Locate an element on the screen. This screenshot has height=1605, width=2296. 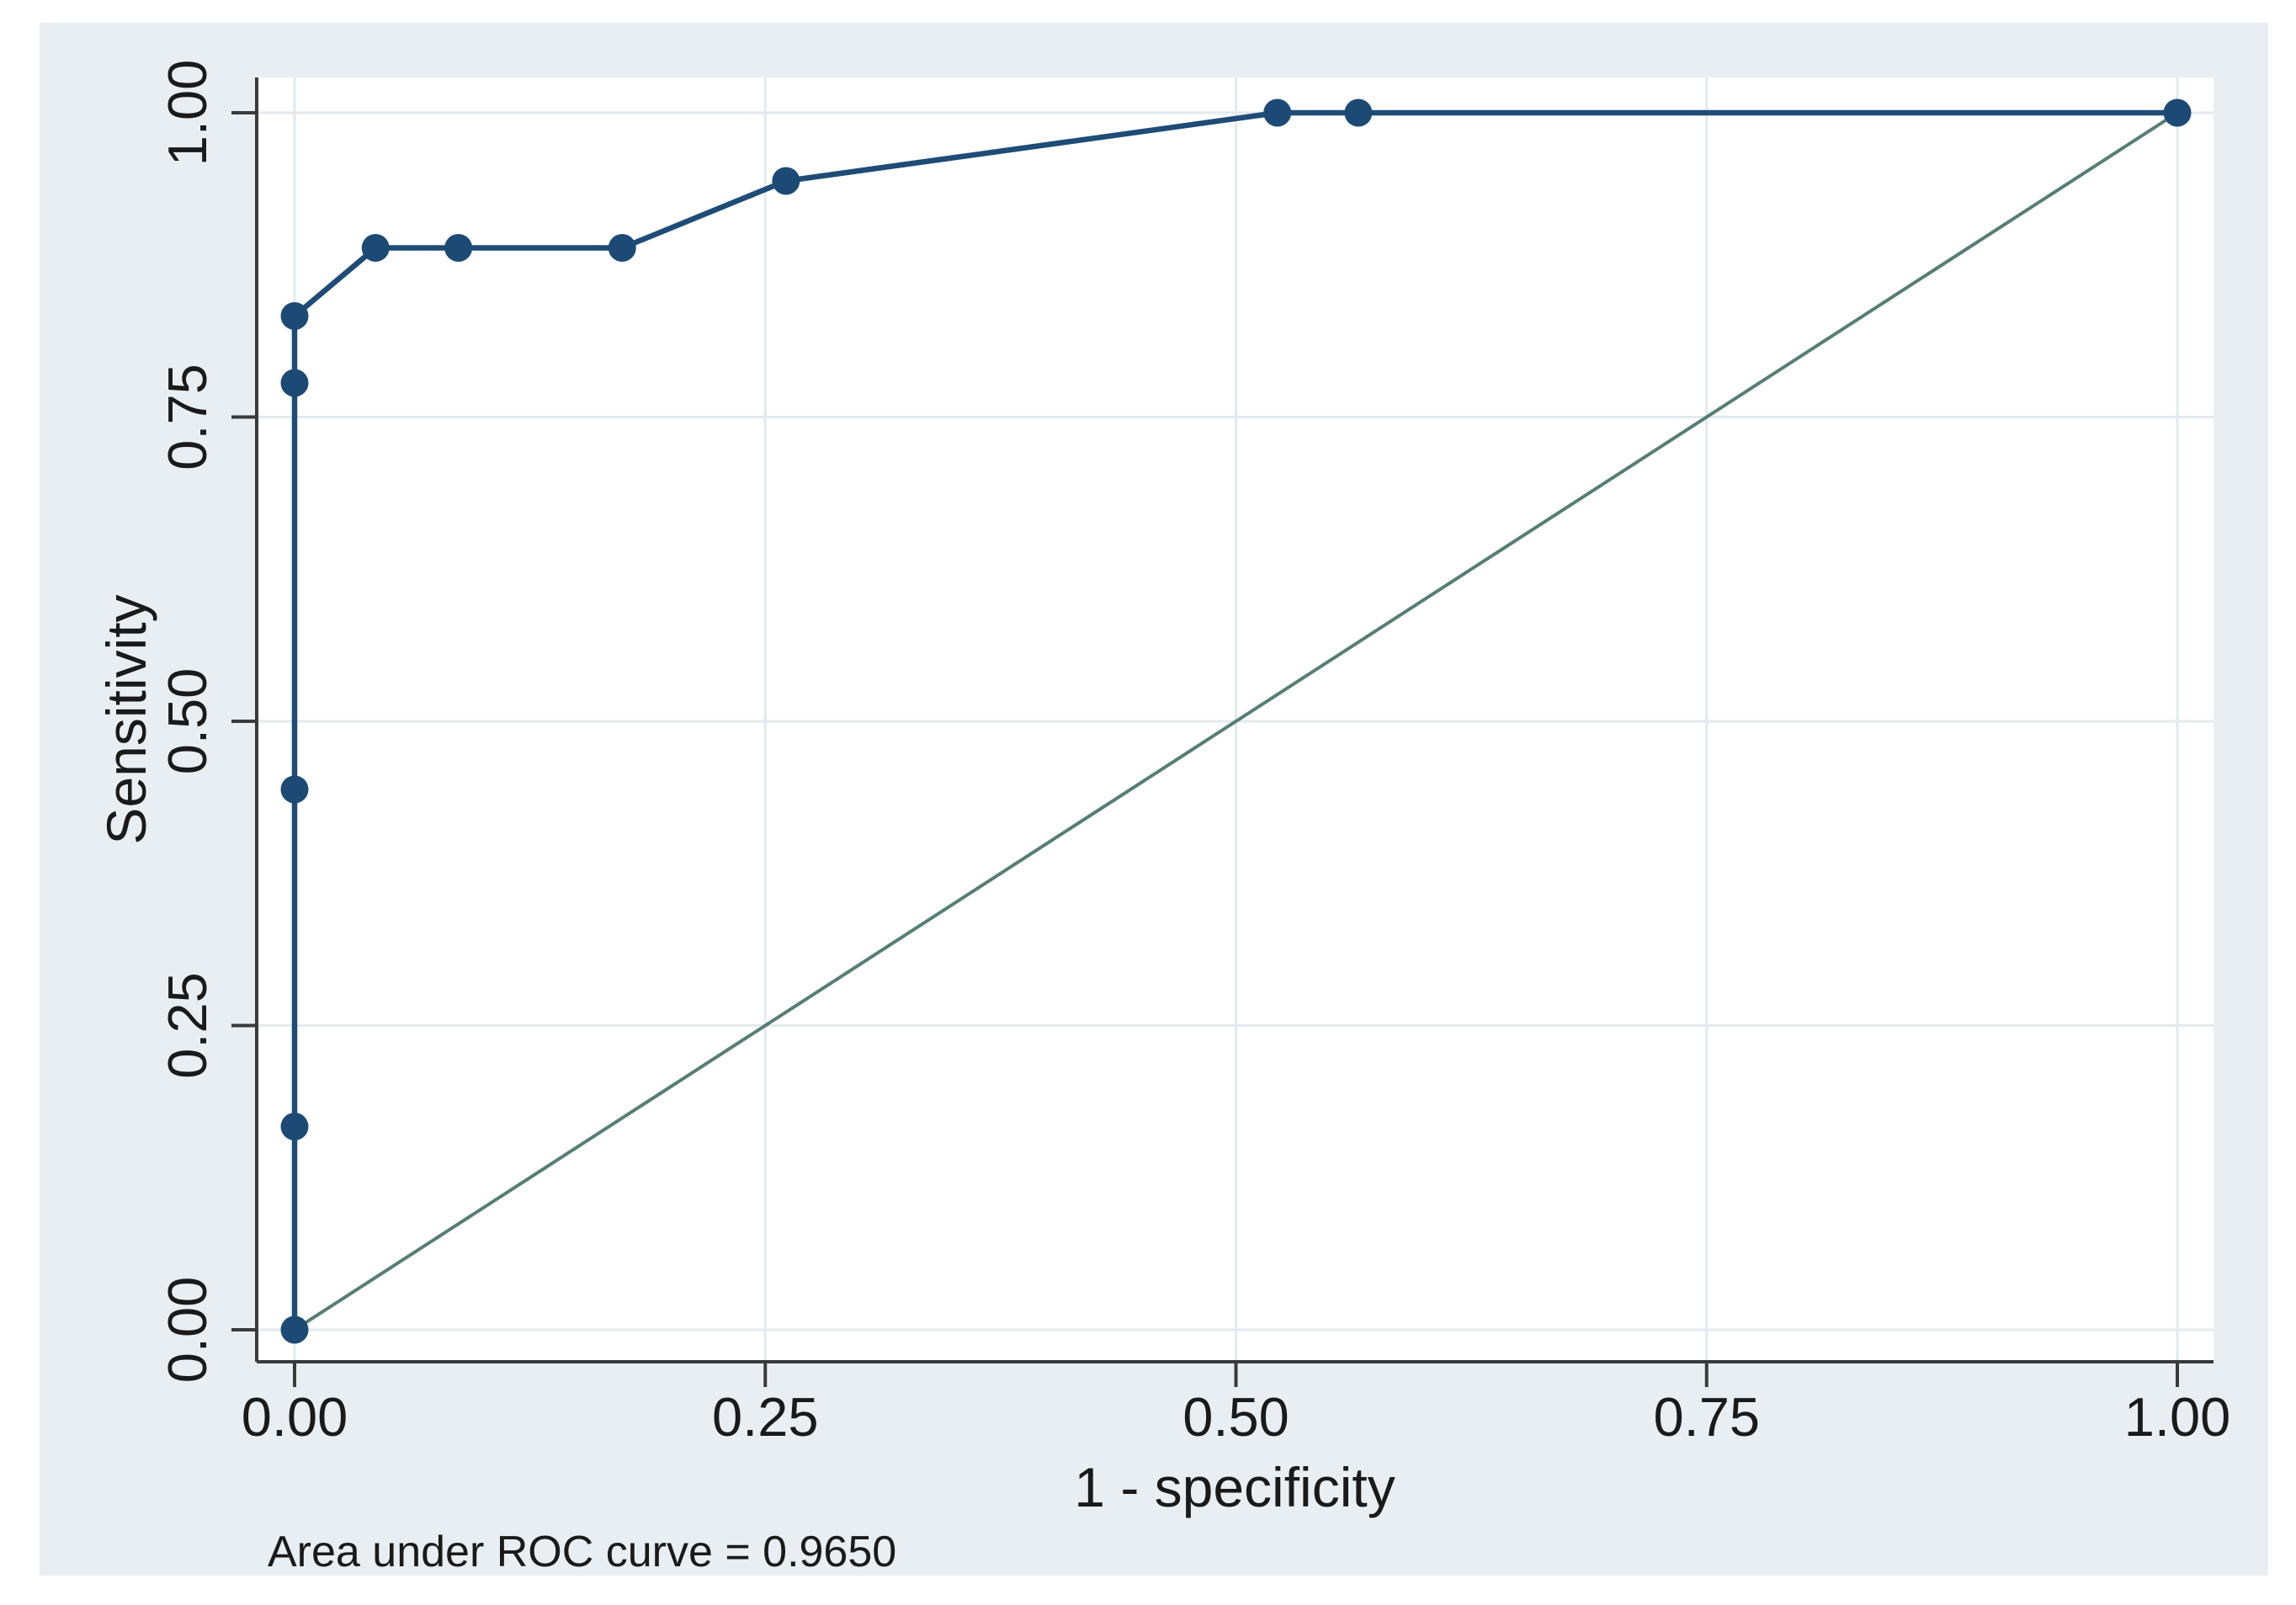
y-tick-label-1.00: 1.00 is located at coordinates (187, 114).